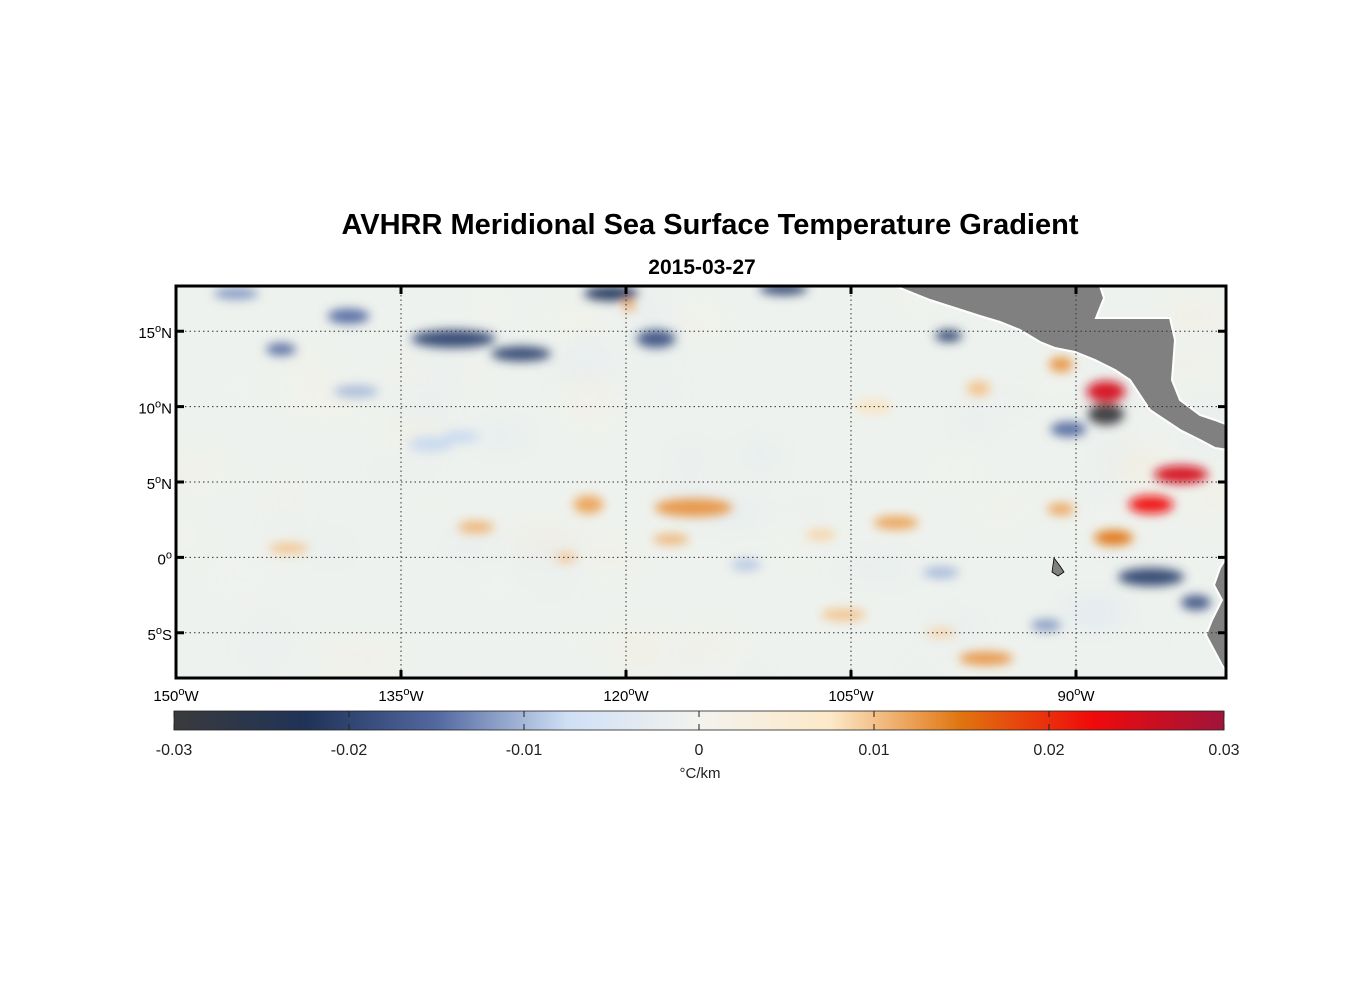 The width and height of the screenshot is (1356, 1005). Describe the element at coordinates (524, 750) in the screenshot. I see `colorbar-tick-label: -0.01` at that location.